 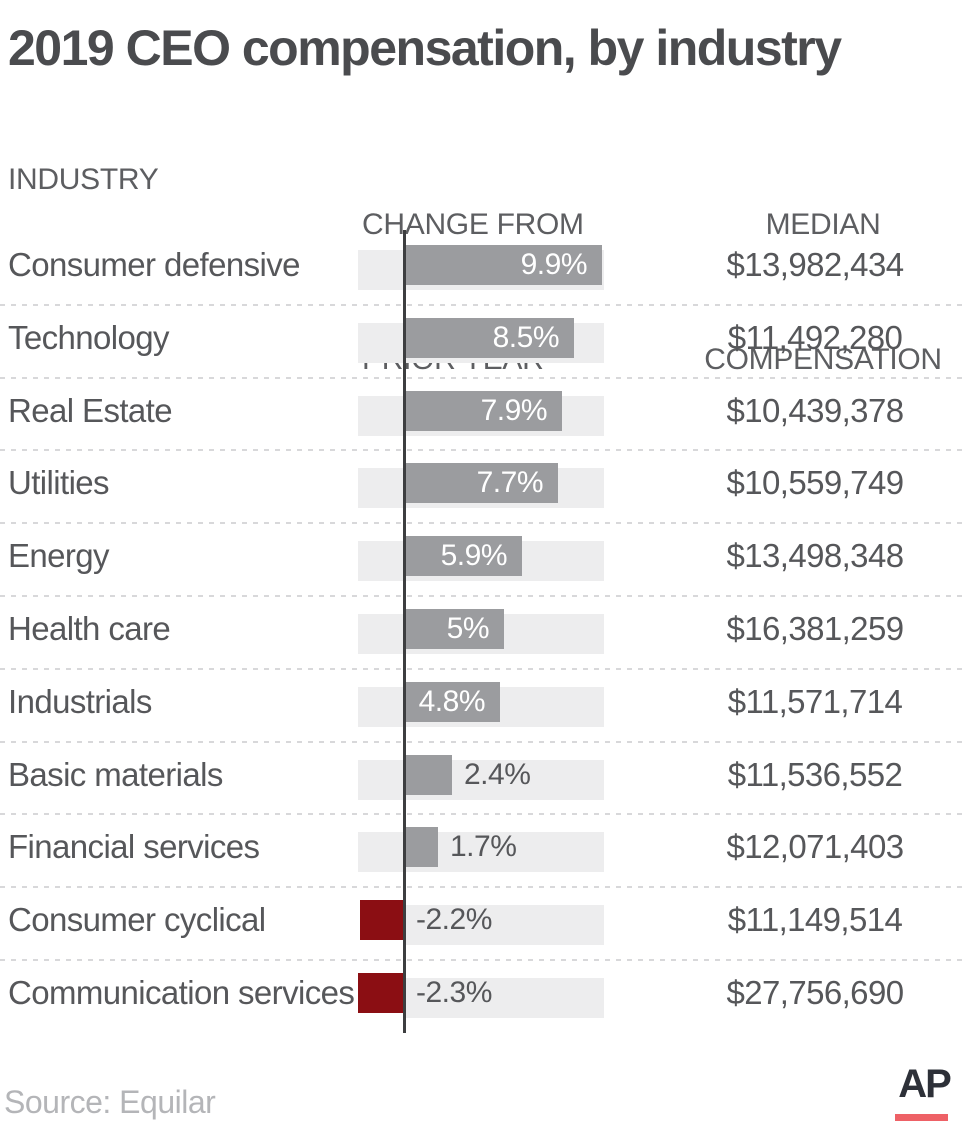 I want to click on industry-label: Health care, so click(x=89, y=628).